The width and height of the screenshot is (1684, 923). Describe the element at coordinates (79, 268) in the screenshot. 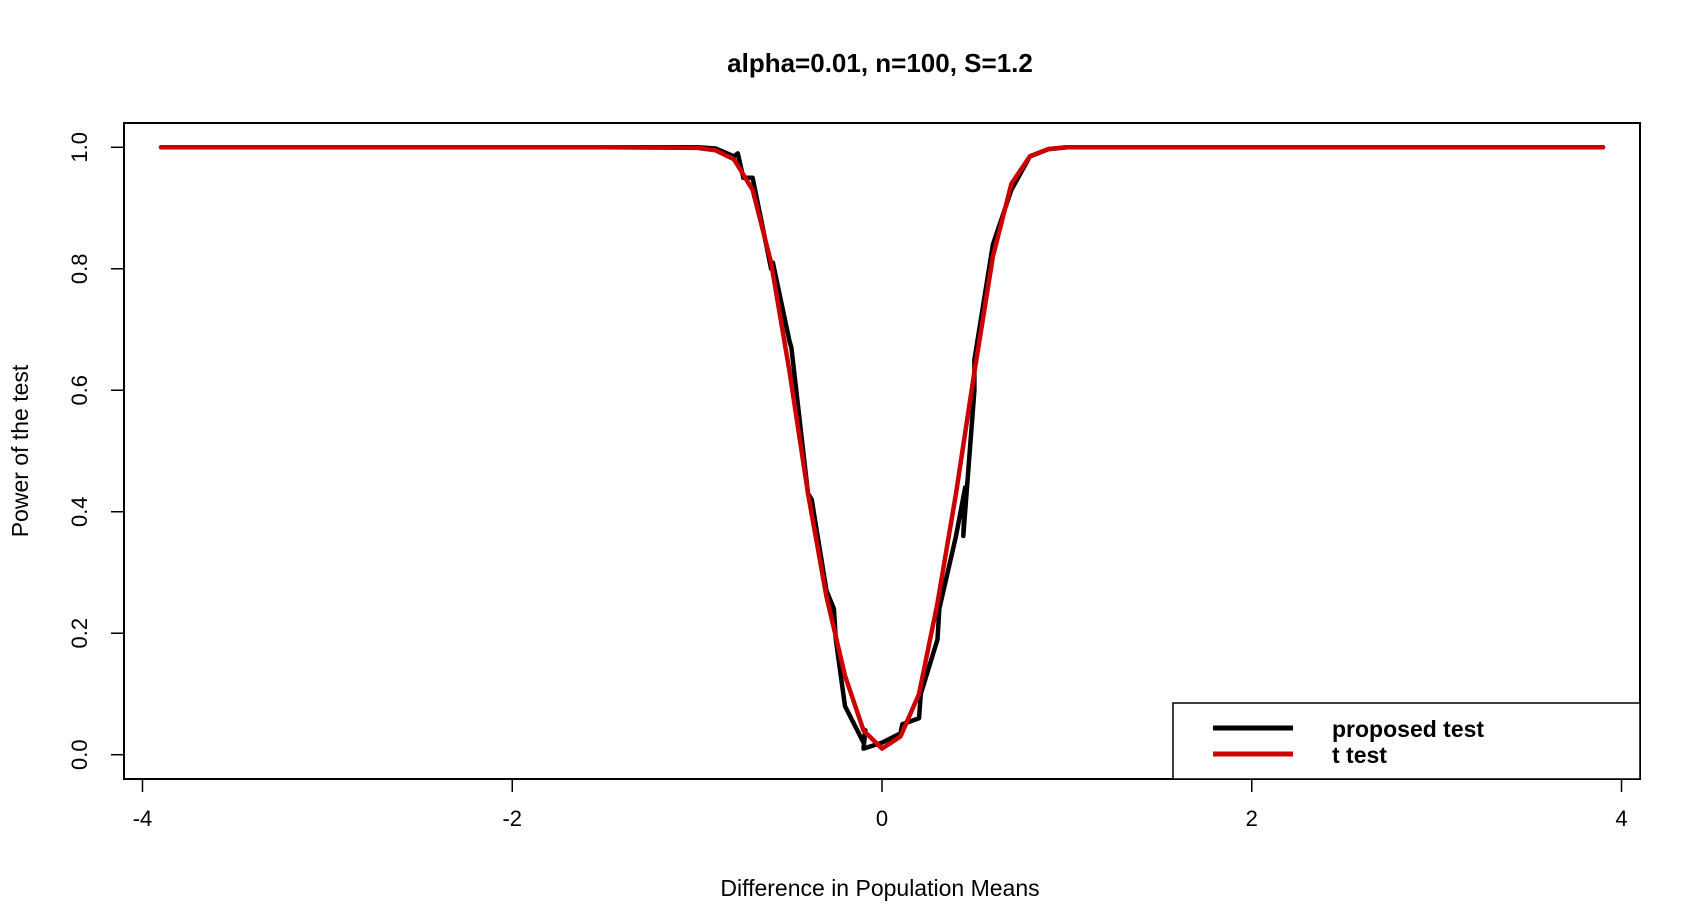

I see `y-tick-label: 0.8` at that location.